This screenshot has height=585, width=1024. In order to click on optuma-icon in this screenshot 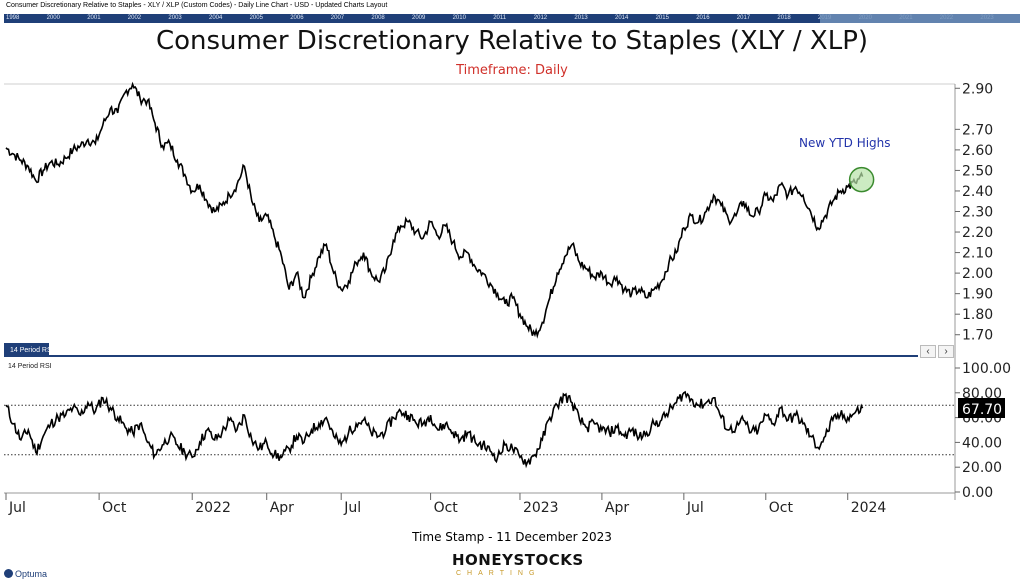, I will do `click(8, 573)`.